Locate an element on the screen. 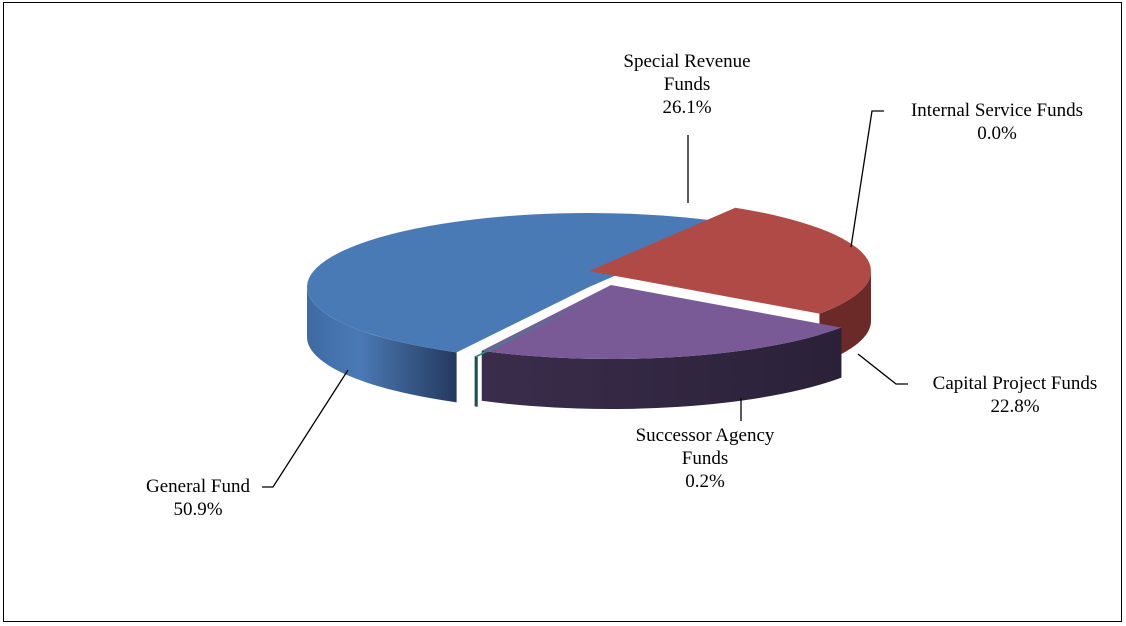  slice-name: Internal Service Funds is located at coordinates (996, 110).